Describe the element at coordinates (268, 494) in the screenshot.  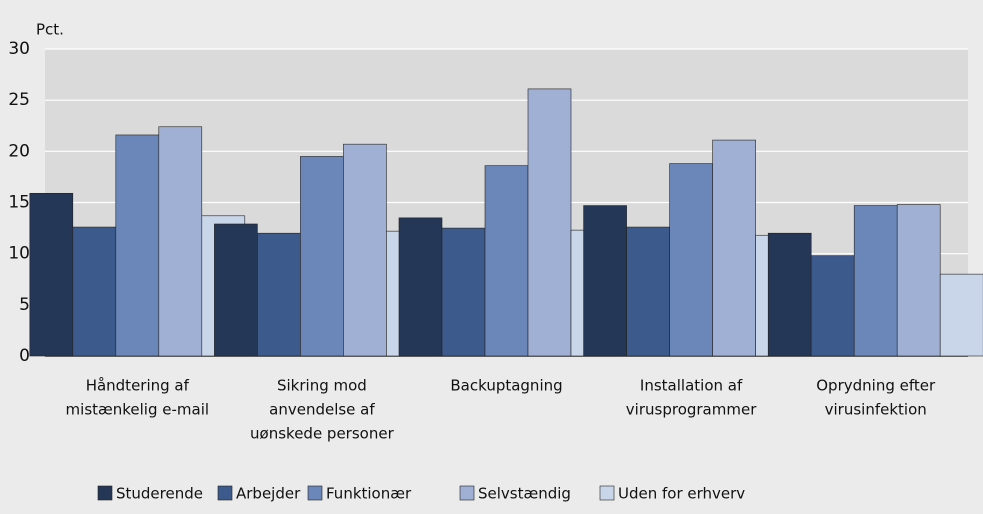
I see `legend-label: Arbejder` at that location.